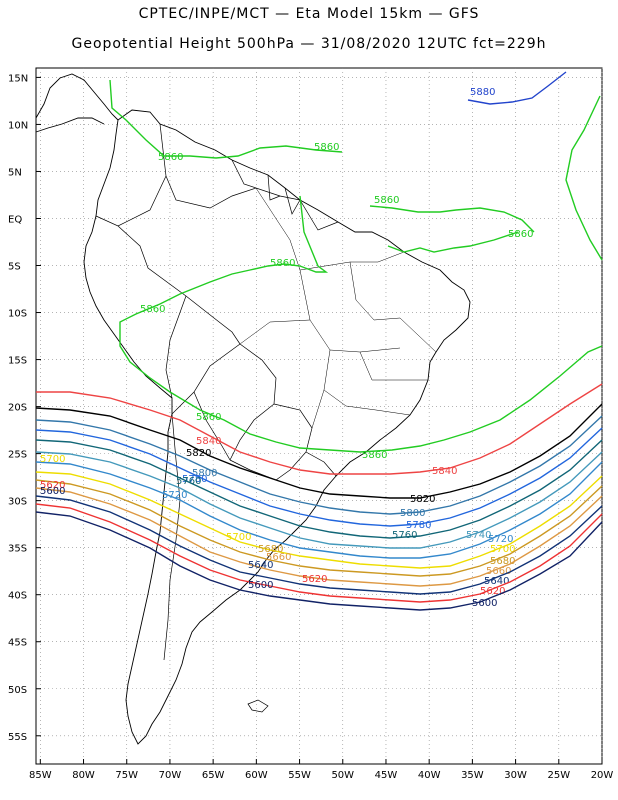  What do you see at coordinates (309, 14) in the screenshot?
I see `chart-title-line1: CPTEC/INPE/MCT — Eta Model 15km — GFS` at bounding box center [309, 14].